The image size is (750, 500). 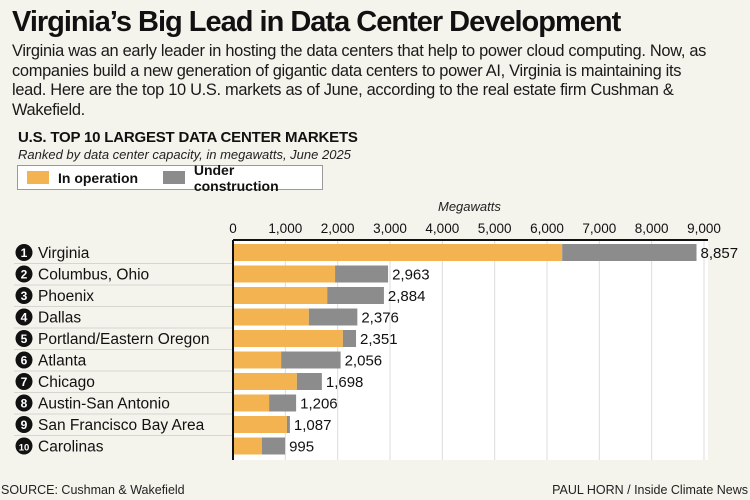 I want to click on rank-number: 2, so click(x=24, y=275).